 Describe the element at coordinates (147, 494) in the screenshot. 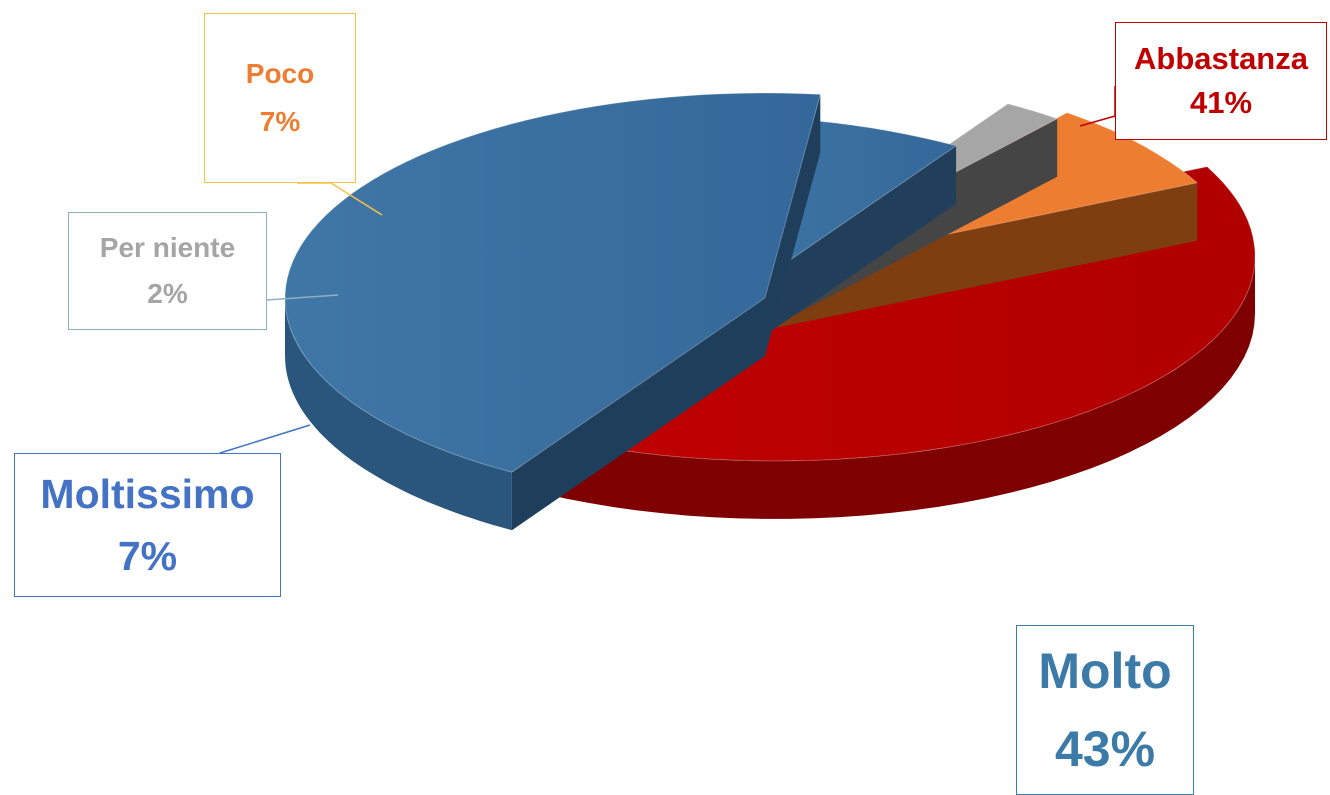

I see `label-moltissimo-name: Moltissimo` at that location.